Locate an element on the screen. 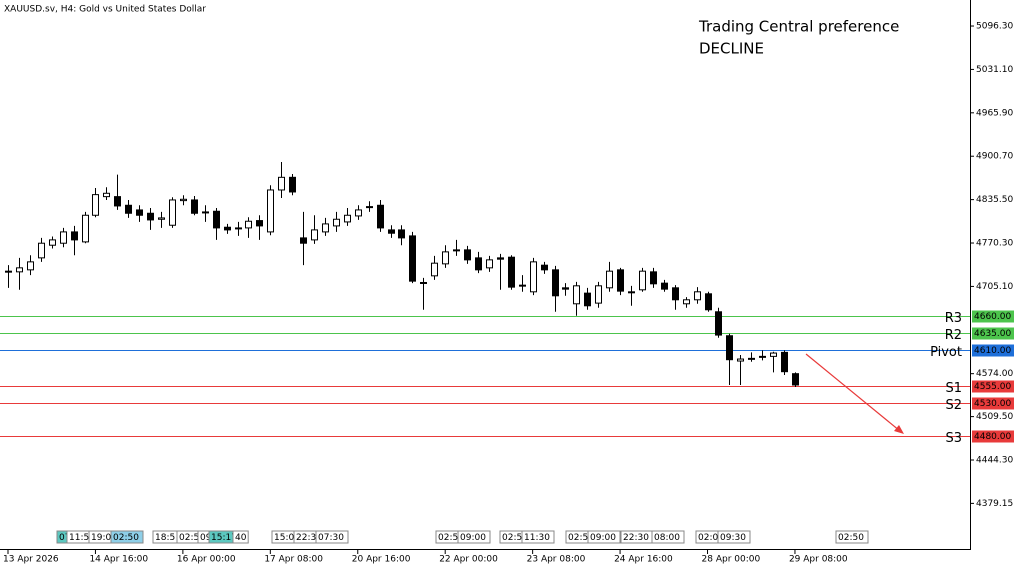  level-price-label: 4610.00 is located at coordinates (992, 351).